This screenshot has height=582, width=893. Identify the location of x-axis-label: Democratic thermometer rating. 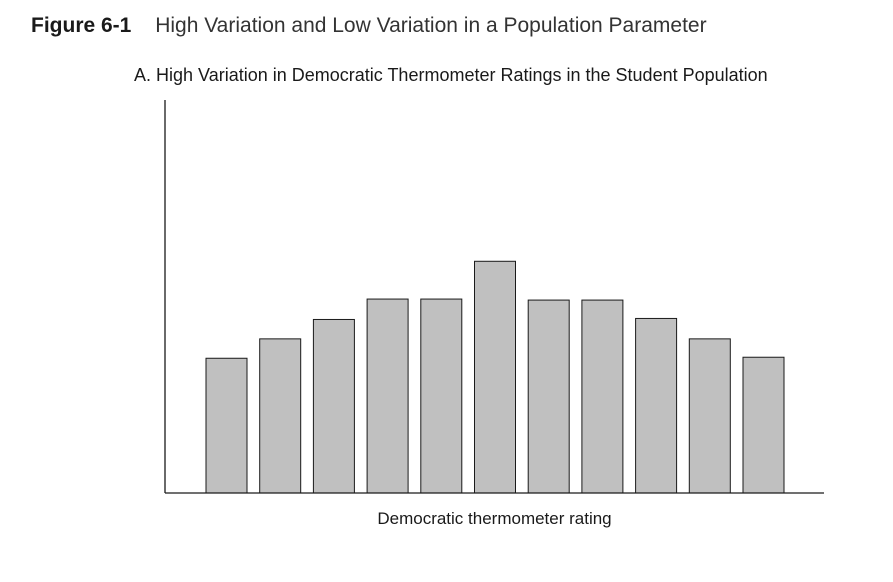
(494, 518).